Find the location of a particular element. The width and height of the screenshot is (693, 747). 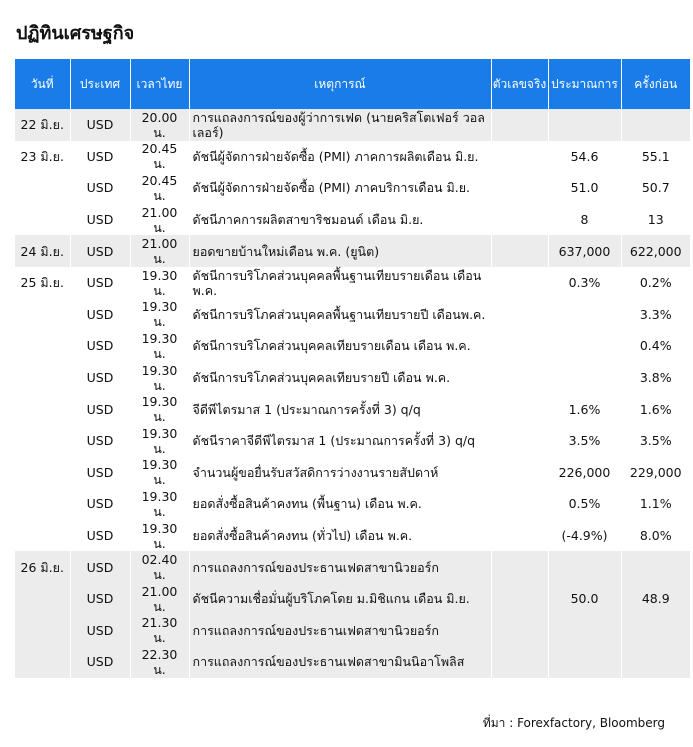

previous-cell: 48.9 is located at coordinates (655, 598).